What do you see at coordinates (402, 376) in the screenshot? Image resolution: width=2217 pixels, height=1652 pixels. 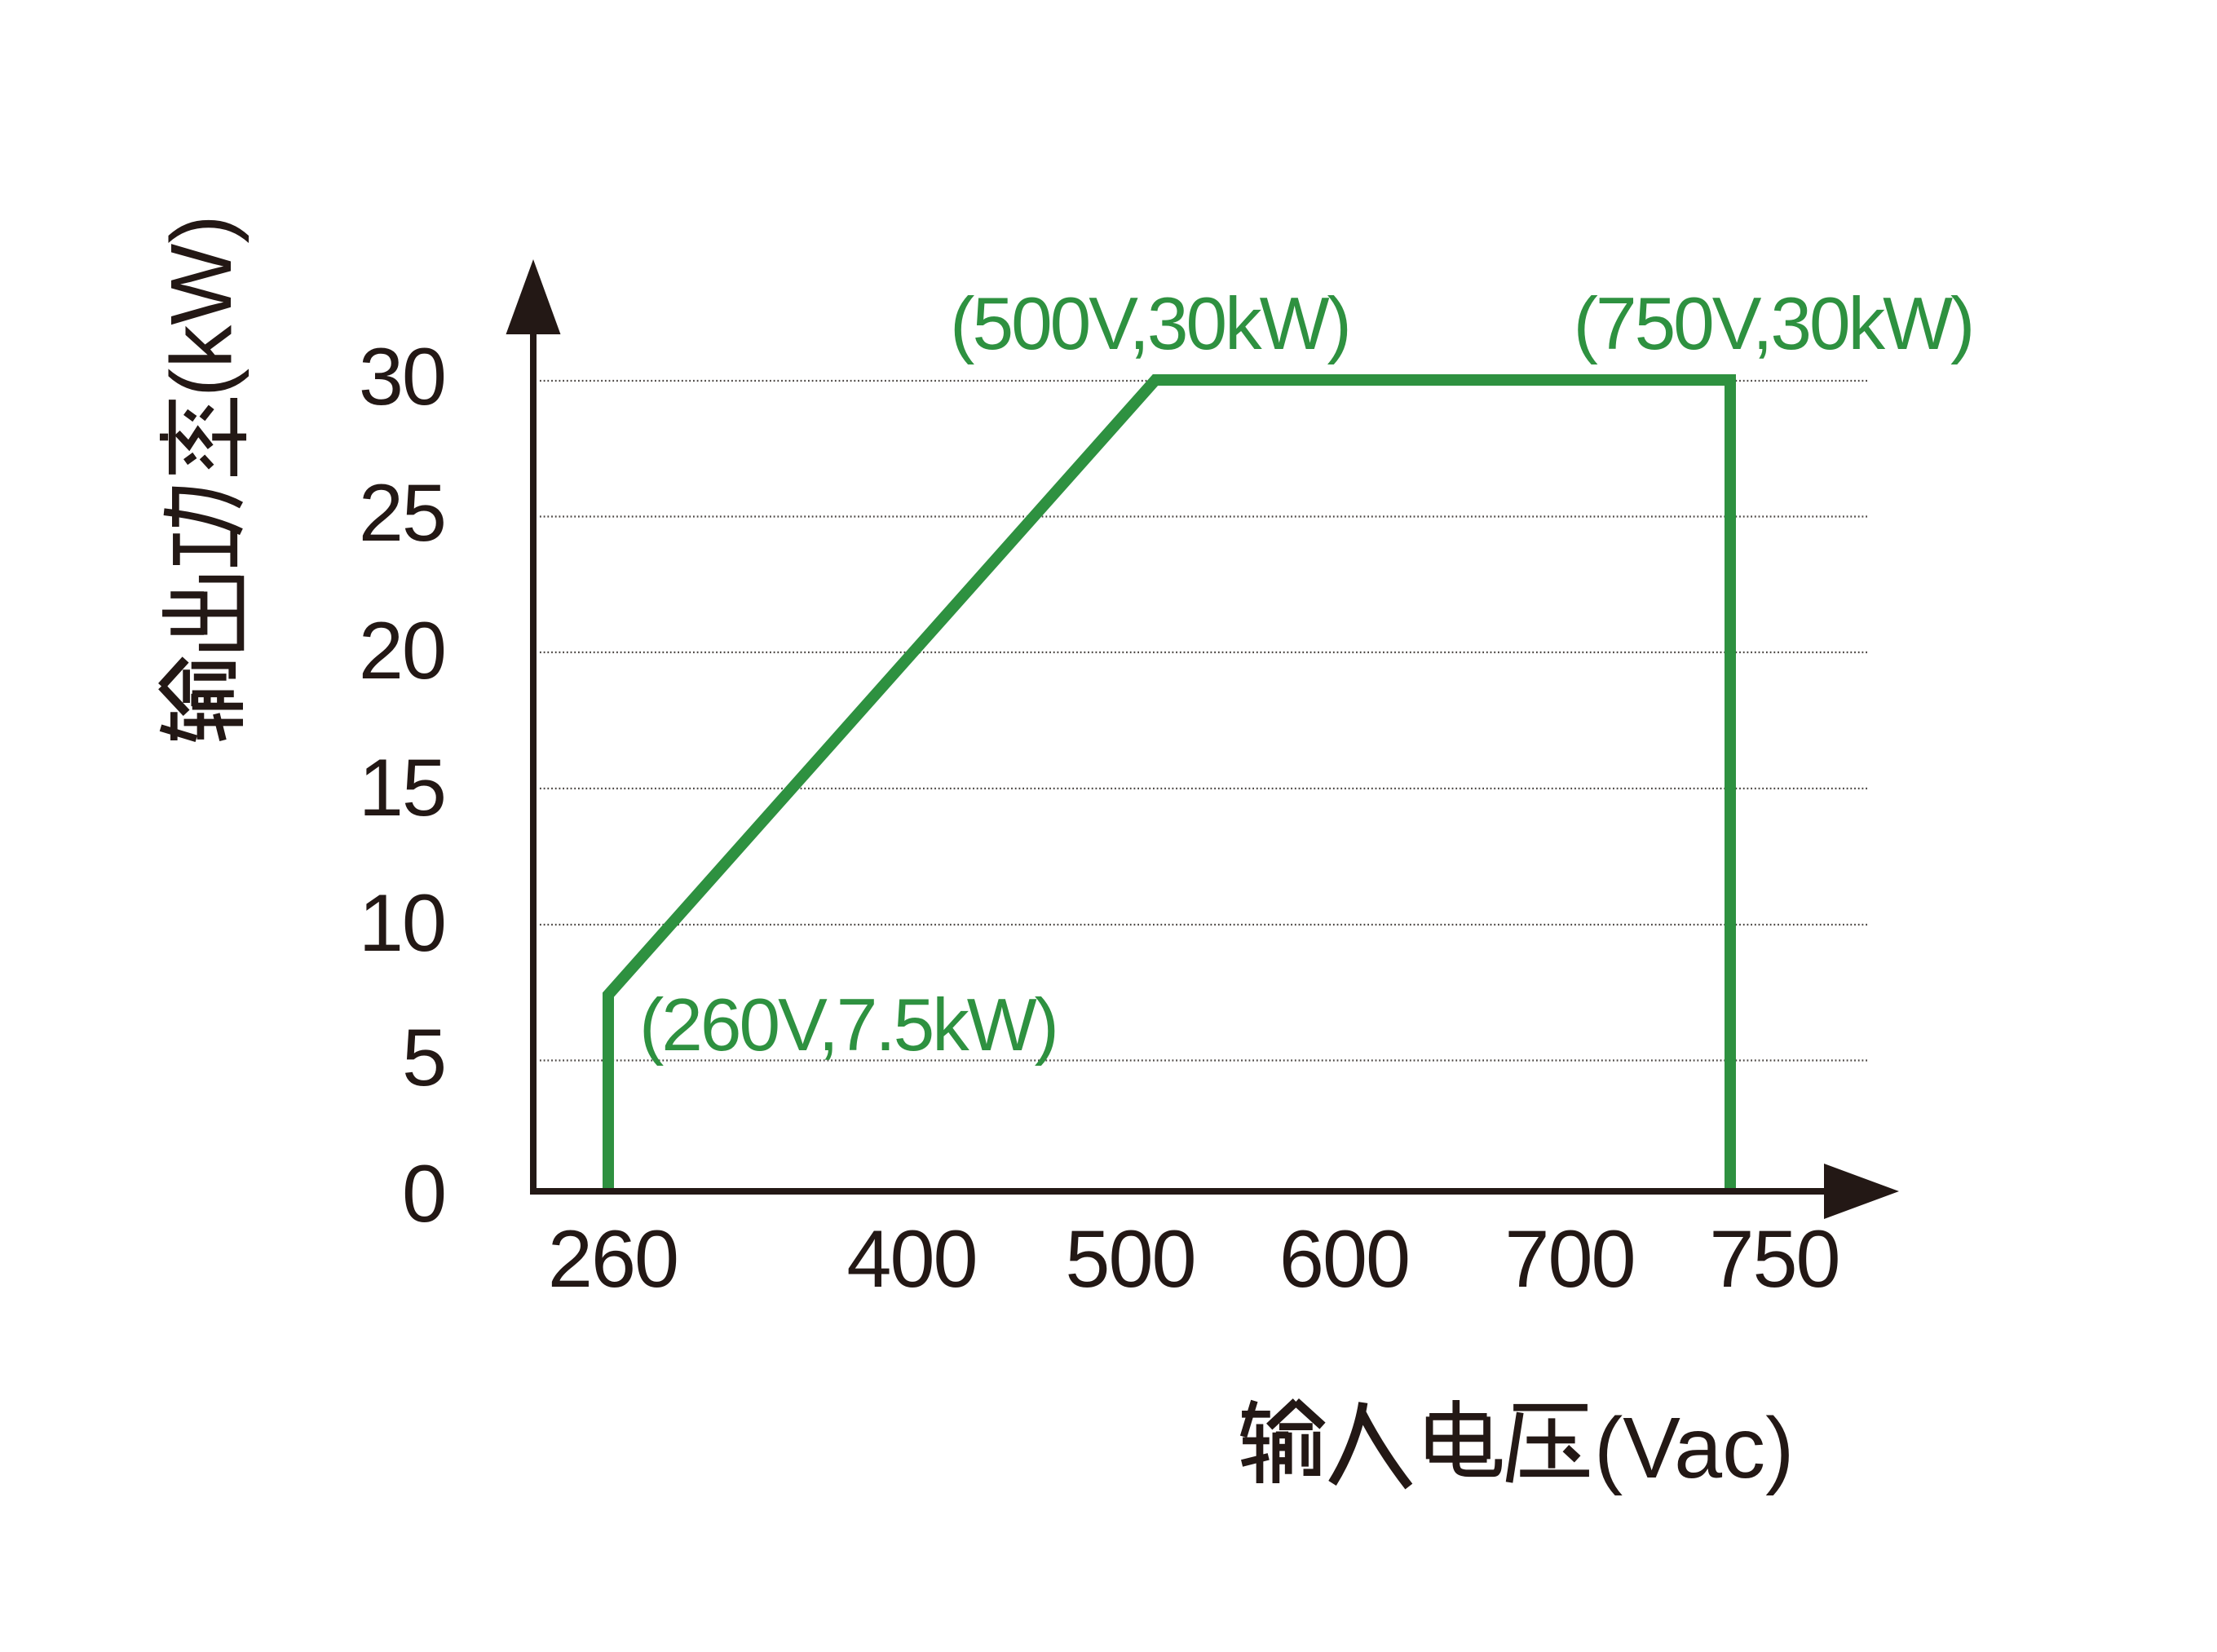 I see `svg-text: 30` at bounding box center [402, 376].